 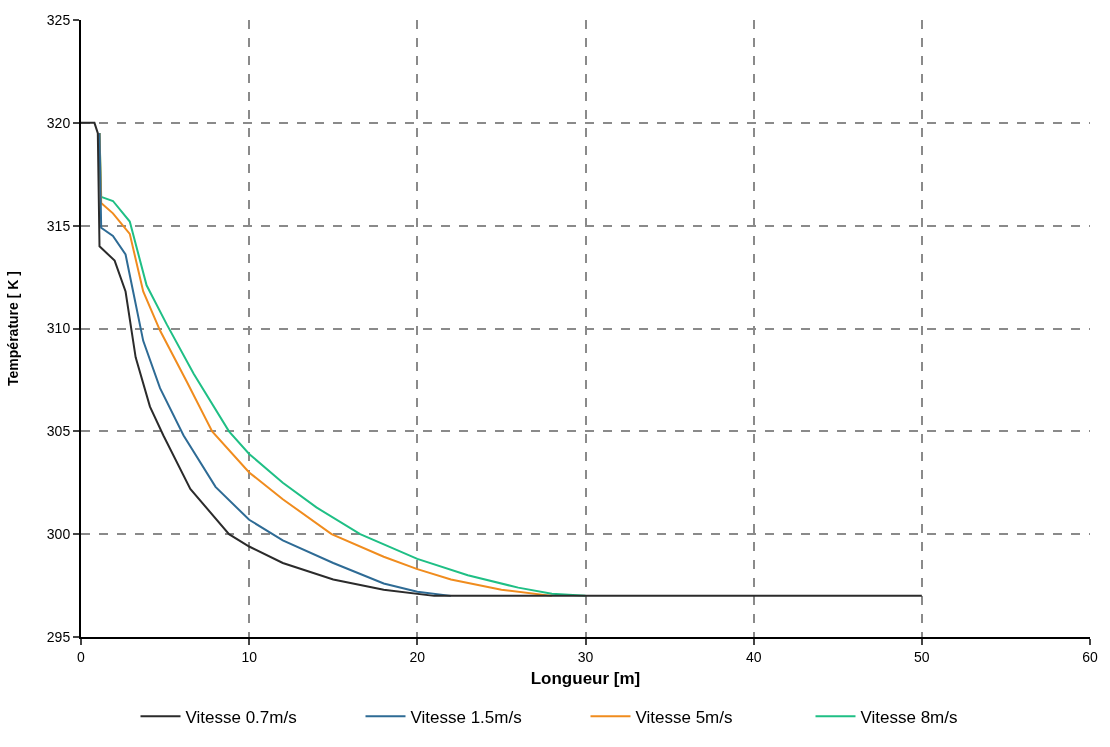 I want to click on x-tick-label: 60, so click(x=1090, y=656).